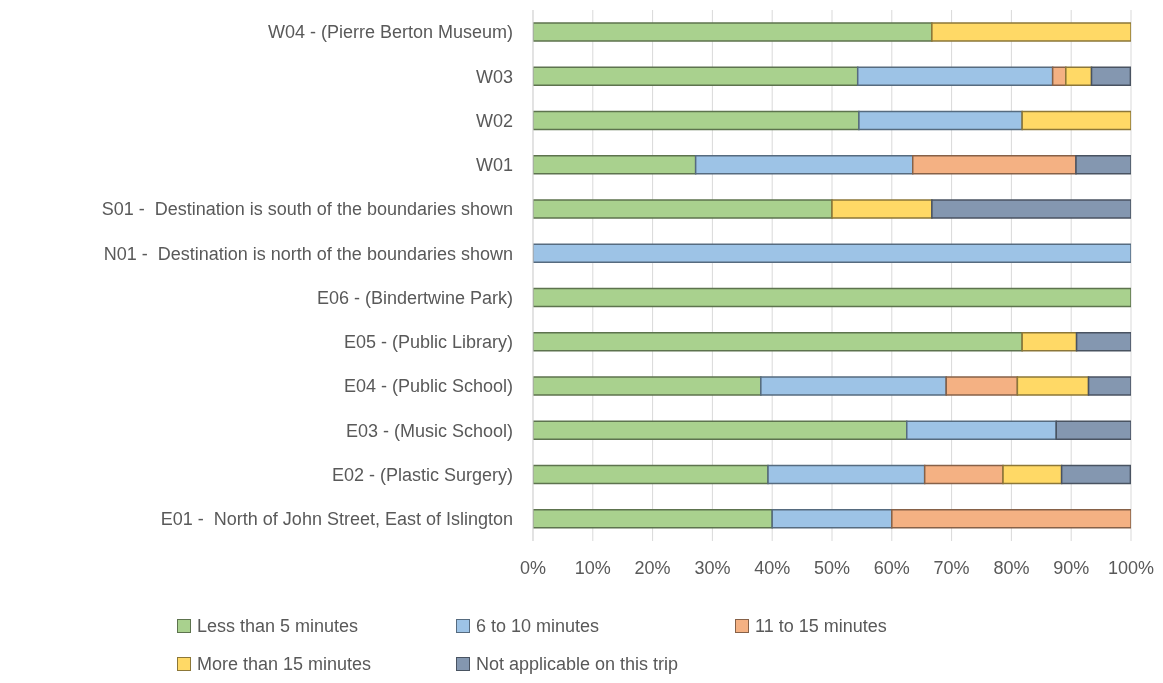 This screenshot has width=1163, height=683. What do you see at coordinates (1071, 567) in the screenshot?
I see `x-tick-label: 90%` at bounding box center [1071, 567].